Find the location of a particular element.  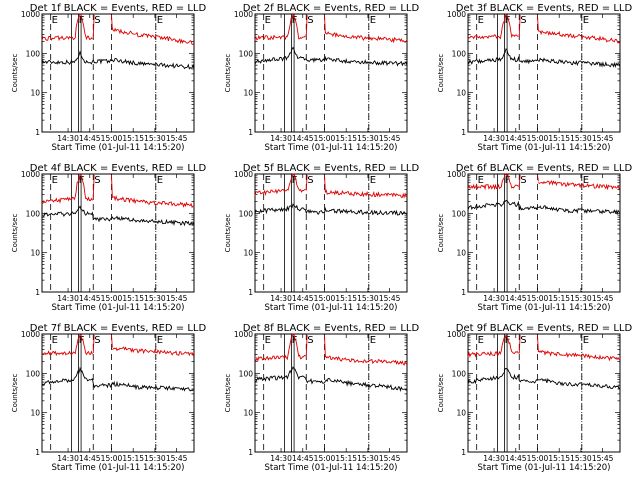

panel-title: Det 3f BLACK = Events, RED = LLD is located at coordinates (544, 8).